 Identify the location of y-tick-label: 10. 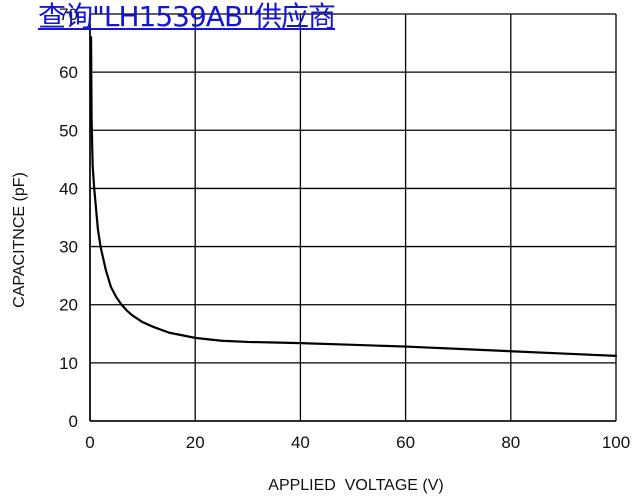
(68, 363).